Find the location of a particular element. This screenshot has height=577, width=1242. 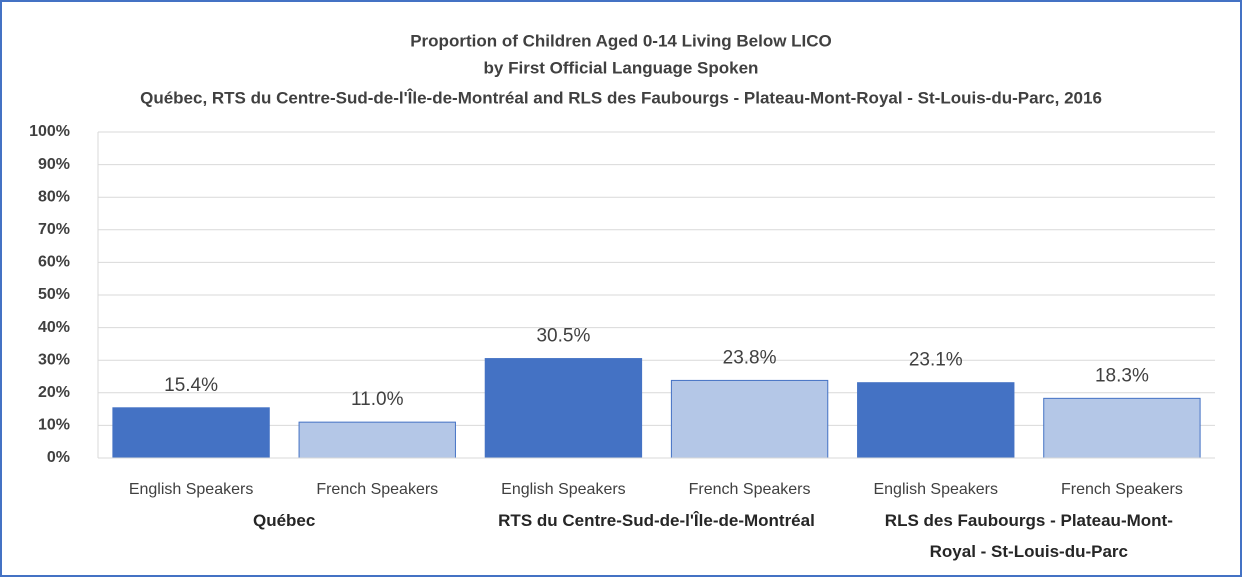

y-tick-label: 100% is located at coordinates (49, 131).